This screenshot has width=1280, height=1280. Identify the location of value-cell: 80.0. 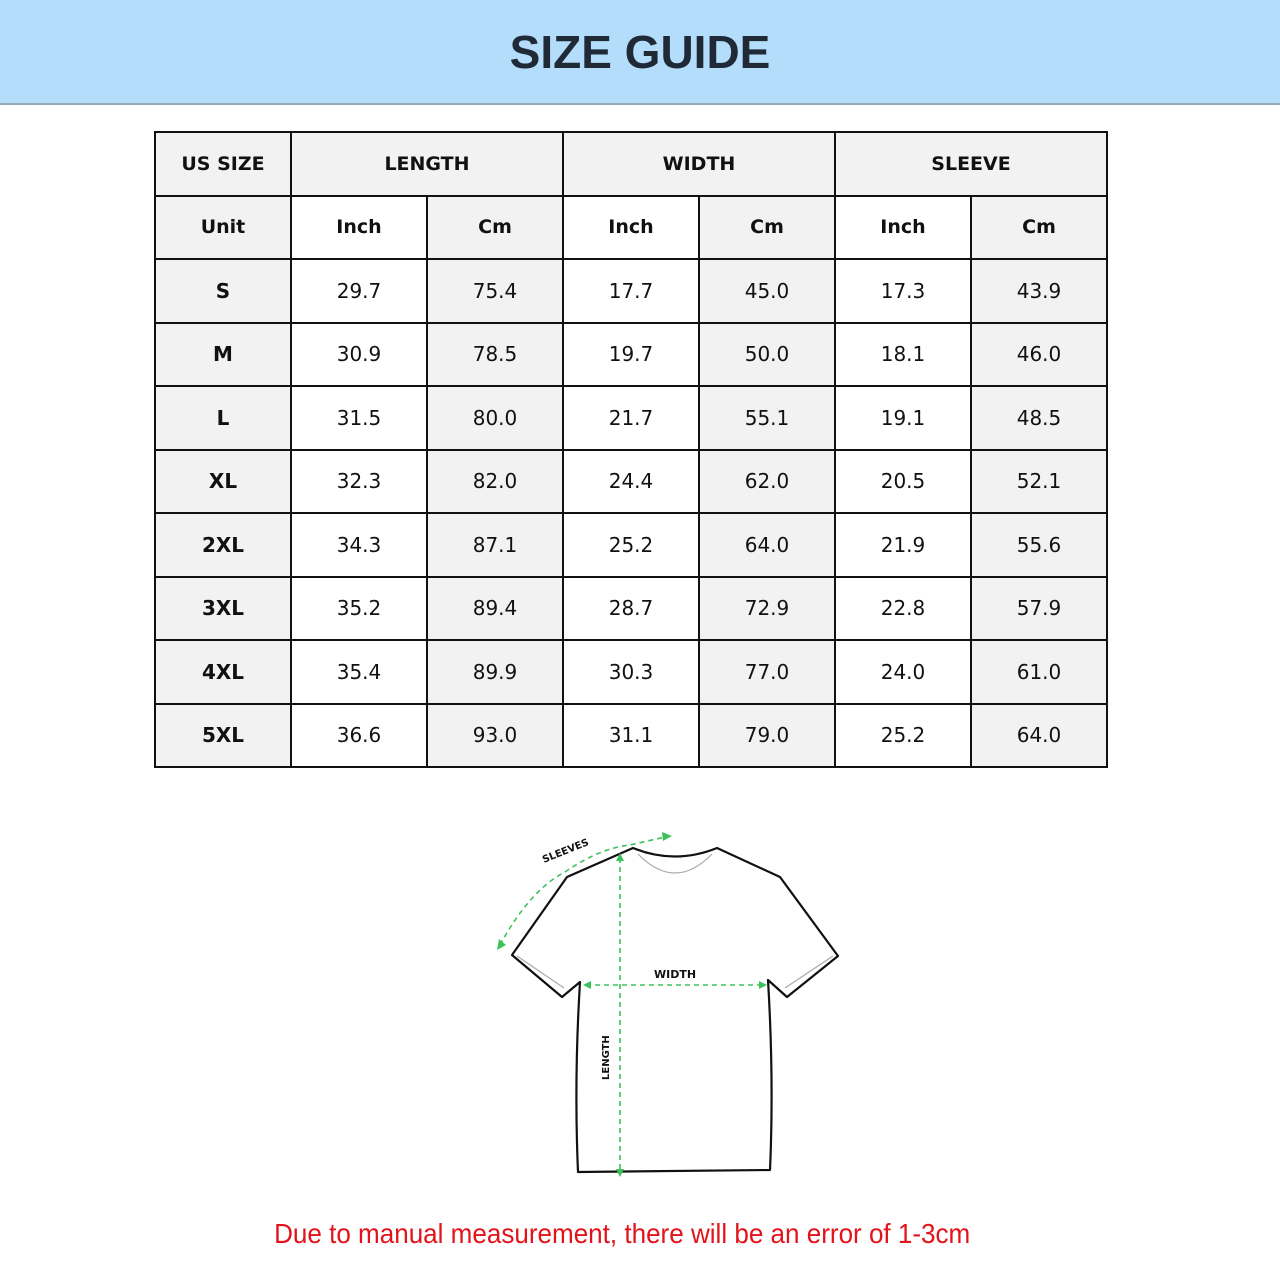
(495, 418).